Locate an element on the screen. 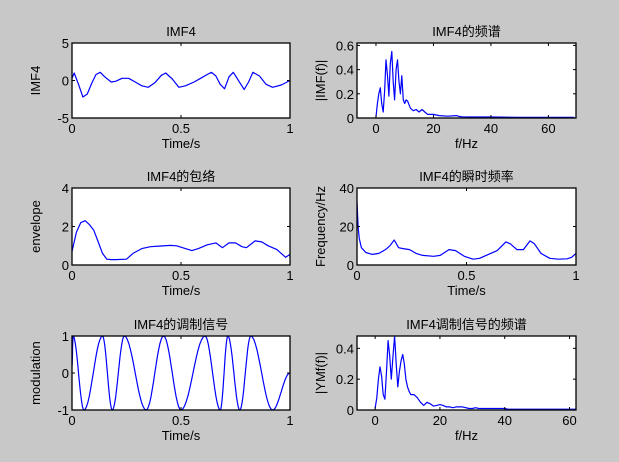 This screenshot has width=619, height=462. y-axis-label: modulation is located at coordinates (35, 373).